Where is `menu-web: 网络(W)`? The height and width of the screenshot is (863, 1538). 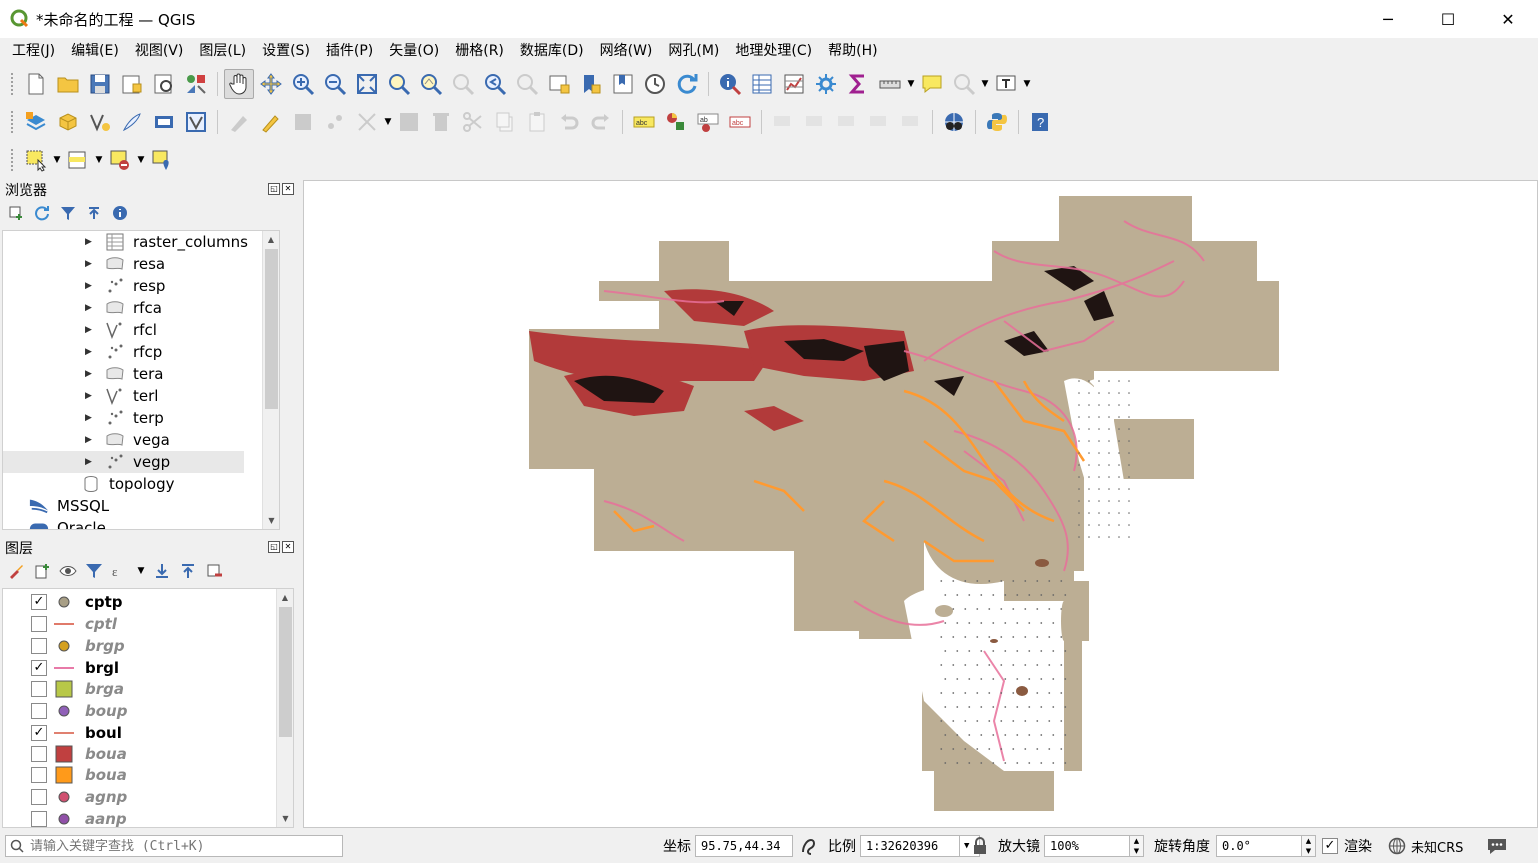 menu-web: 网络(W) is located at coordinates (626, 51).